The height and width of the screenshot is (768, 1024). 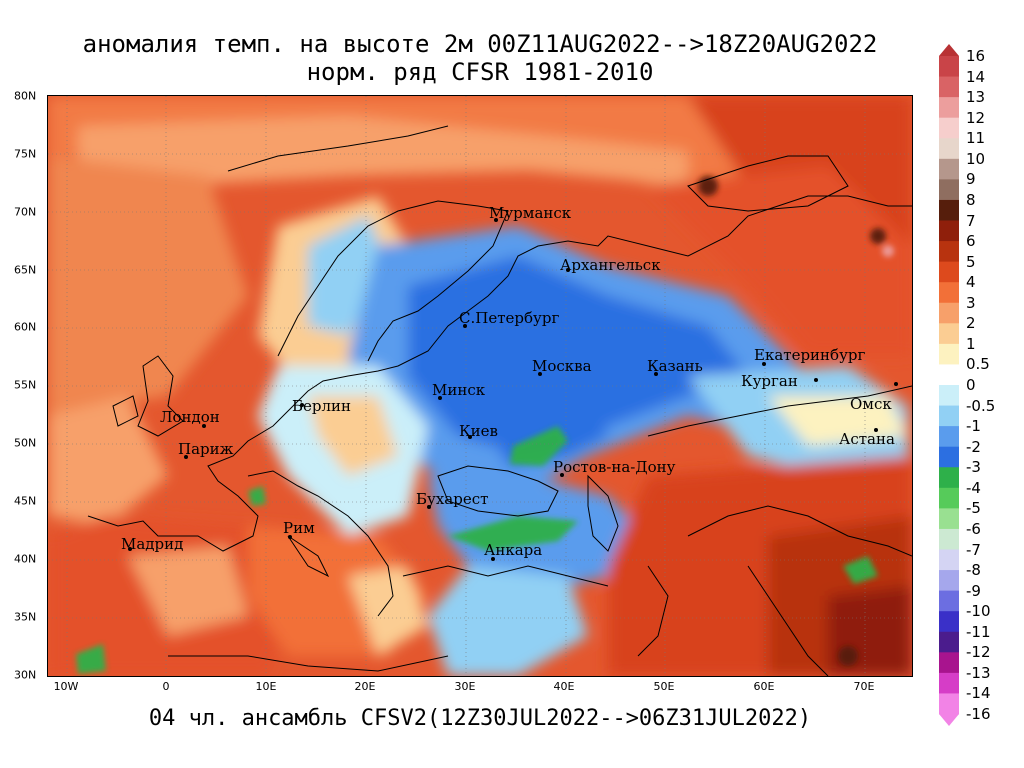 I want to click on colorbar-tick-label: 3, so click(x=971, y=302).